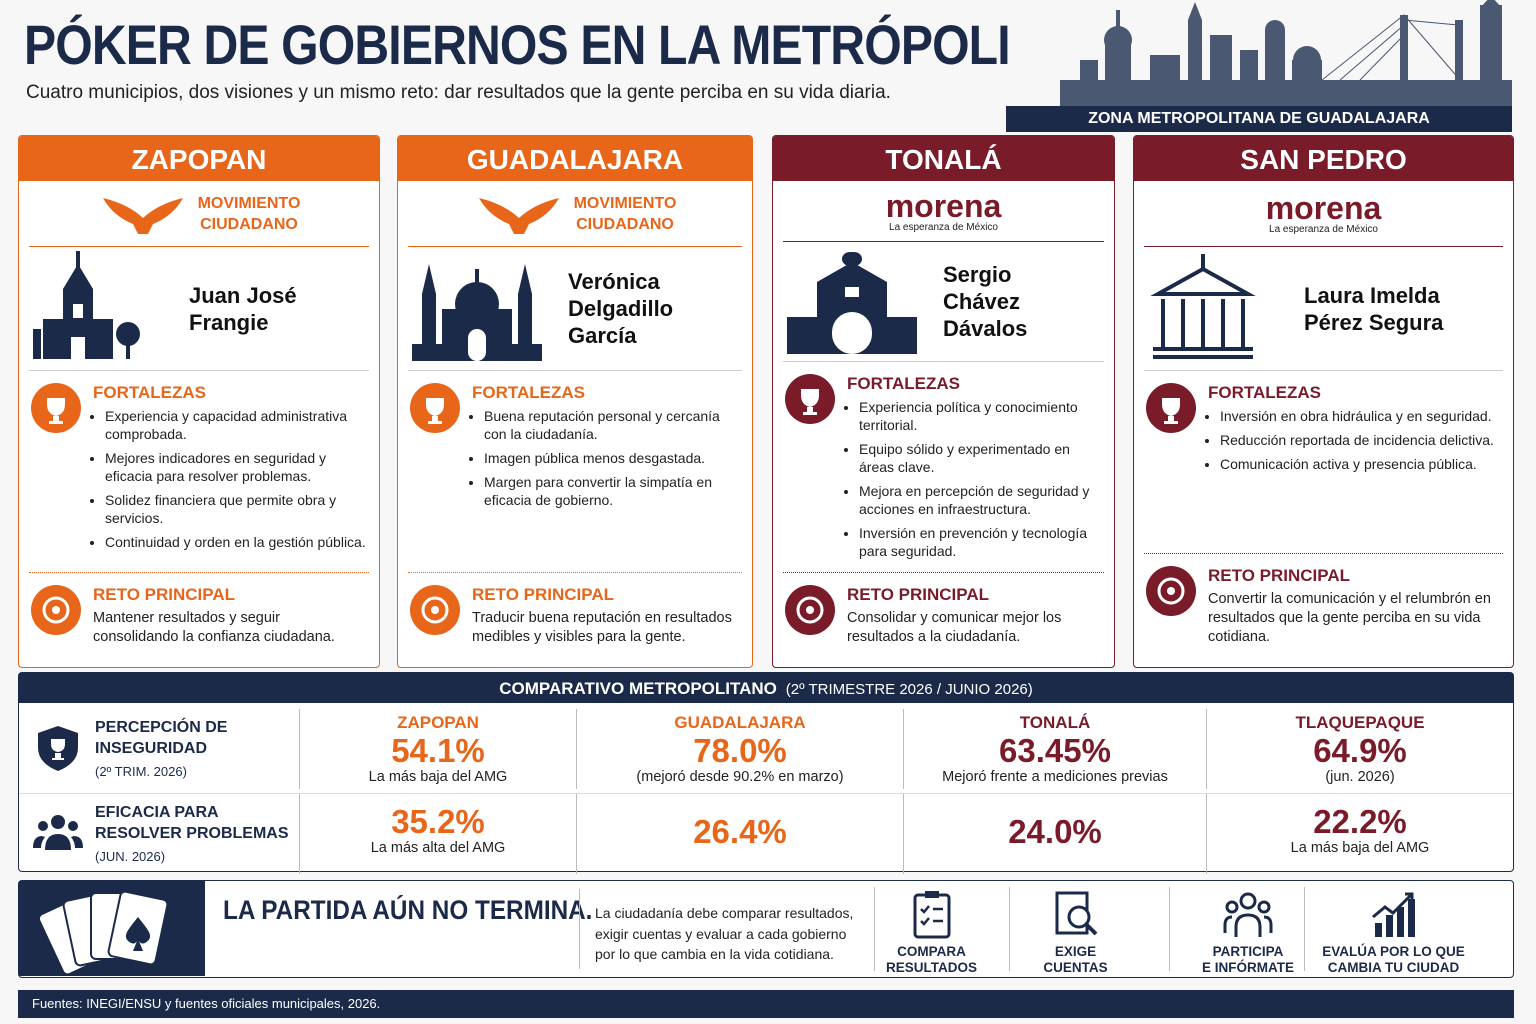  What do you see at coordinates (56, 610) in the screenshot?
I see `challenge-icon-svg` at bounding box center [56, 610].